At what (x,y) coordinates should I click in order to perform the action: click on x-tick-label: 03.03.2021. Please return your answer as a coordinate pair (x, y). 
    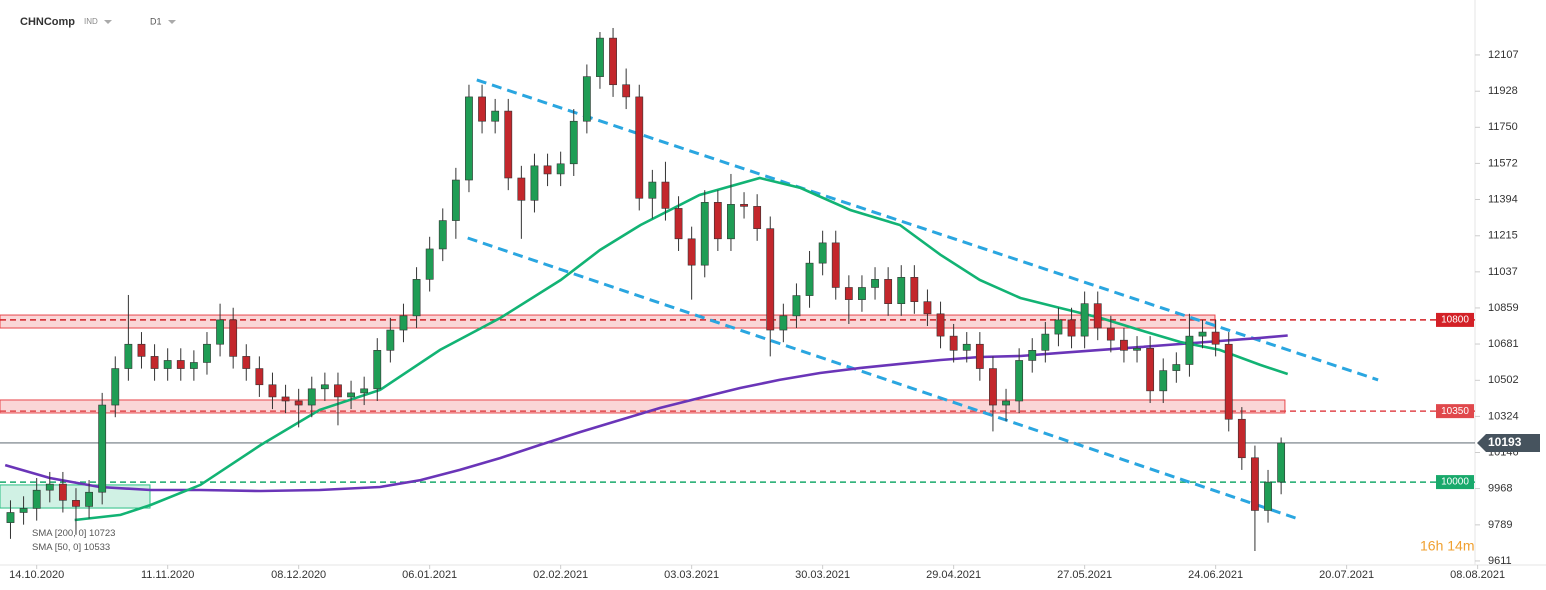
    Looking at the image, I should click on (691, 575).